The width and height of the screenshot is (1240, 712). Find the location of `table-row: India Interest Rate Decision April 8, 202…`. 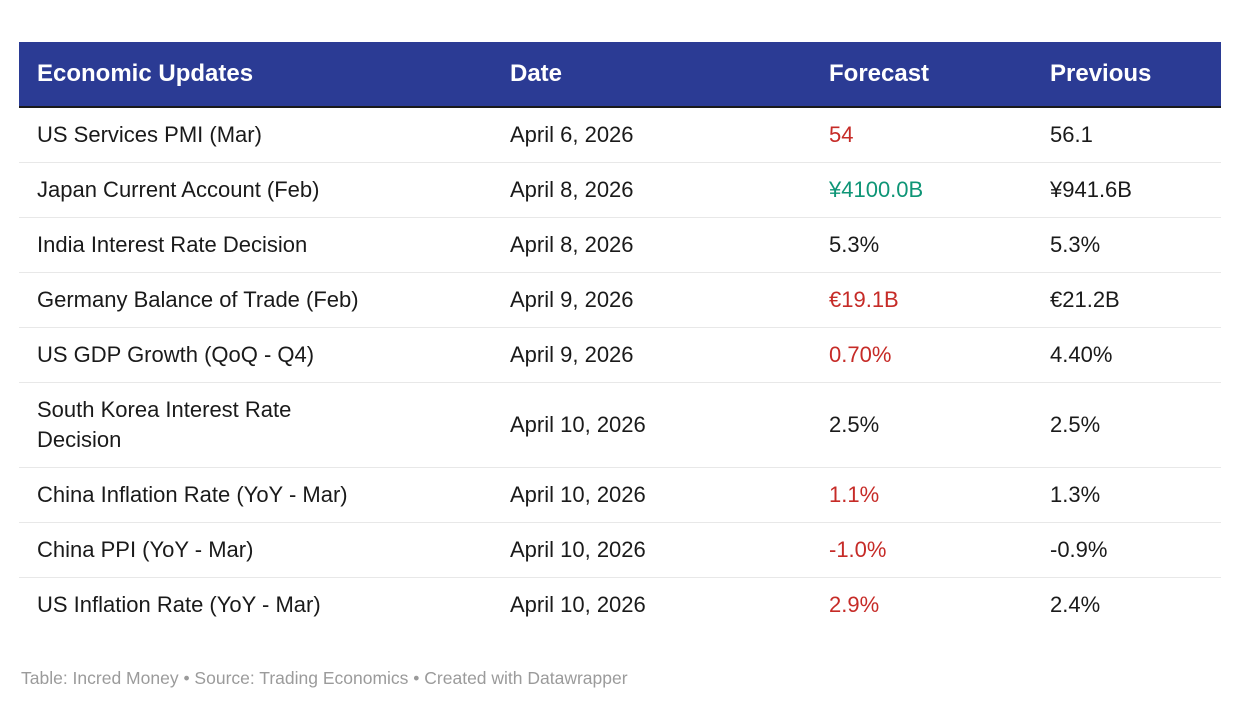

table-row: India Interest Rate Decision April 8, 202… is located at coordinates (620, 245).